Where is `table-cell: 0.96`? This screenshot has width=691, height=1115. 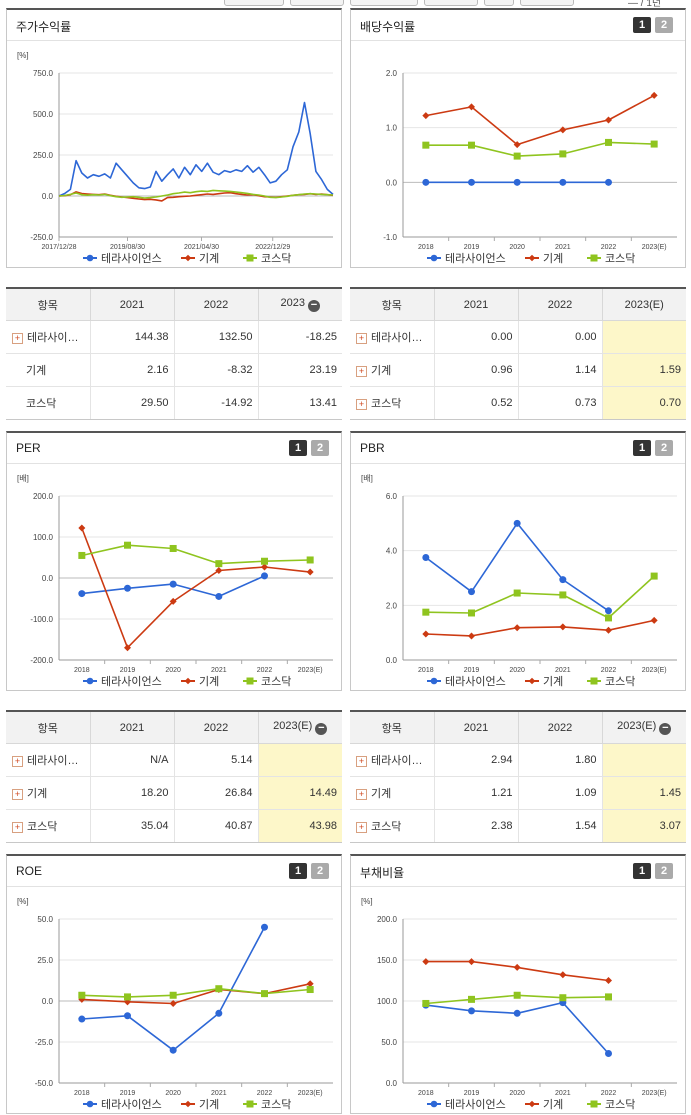 table-cell: 0.96 is located at coordinates (475, 370).